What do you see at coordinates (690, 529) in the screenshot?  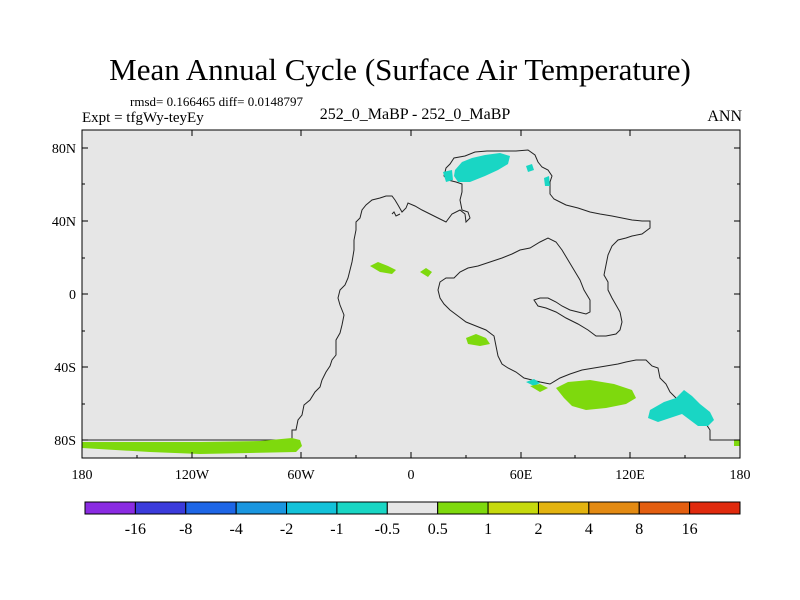 I see `colorbar-label: 16` at bounding box center [690, 529].